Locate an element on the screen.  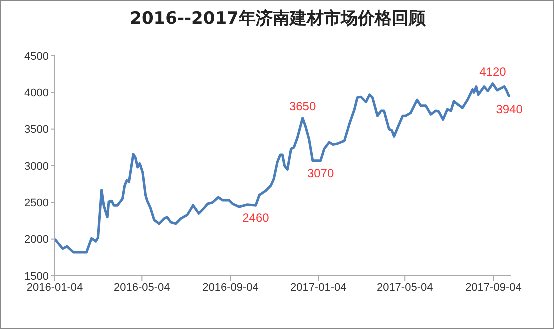
x-tick-label: 2017-09-04 is located at coordinates (494, 288).